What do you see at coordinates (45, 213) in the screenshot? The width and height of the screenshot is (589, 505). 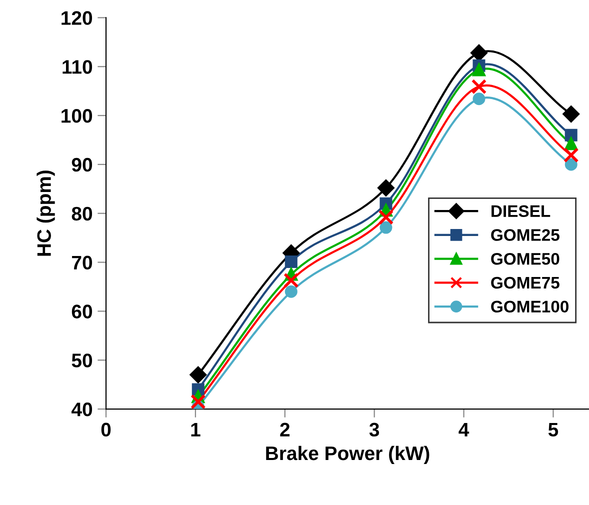 I see `y-axis-title: HC (ppm)` at bounding box center [45, 213].